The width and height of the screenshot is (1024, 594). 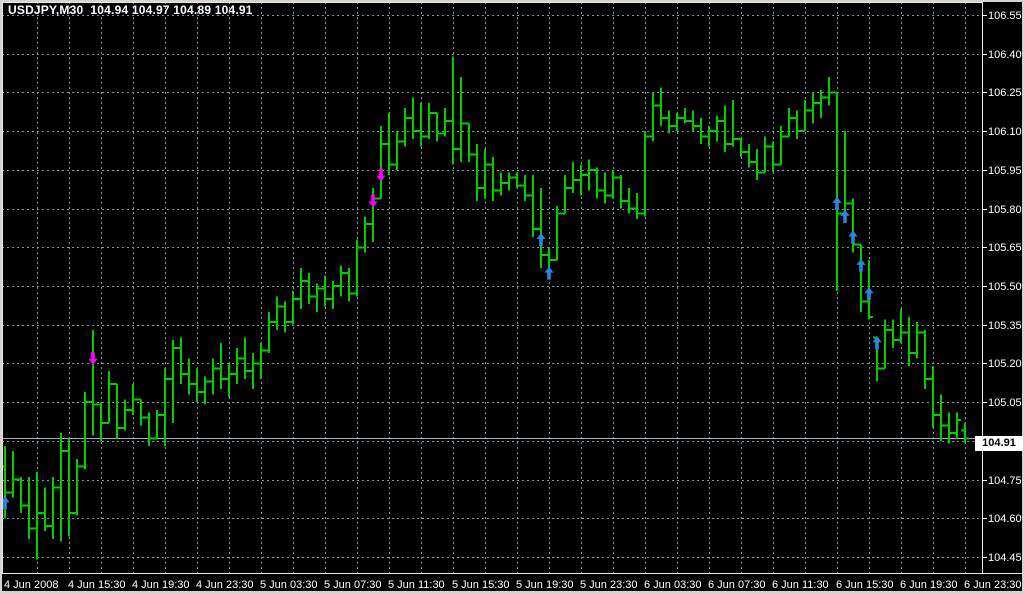 What do you see at coordinates (800, 585) in the screenshot?
I see `time-axis-label: 6 Jun 11:30` at bounding box center [800, 585].